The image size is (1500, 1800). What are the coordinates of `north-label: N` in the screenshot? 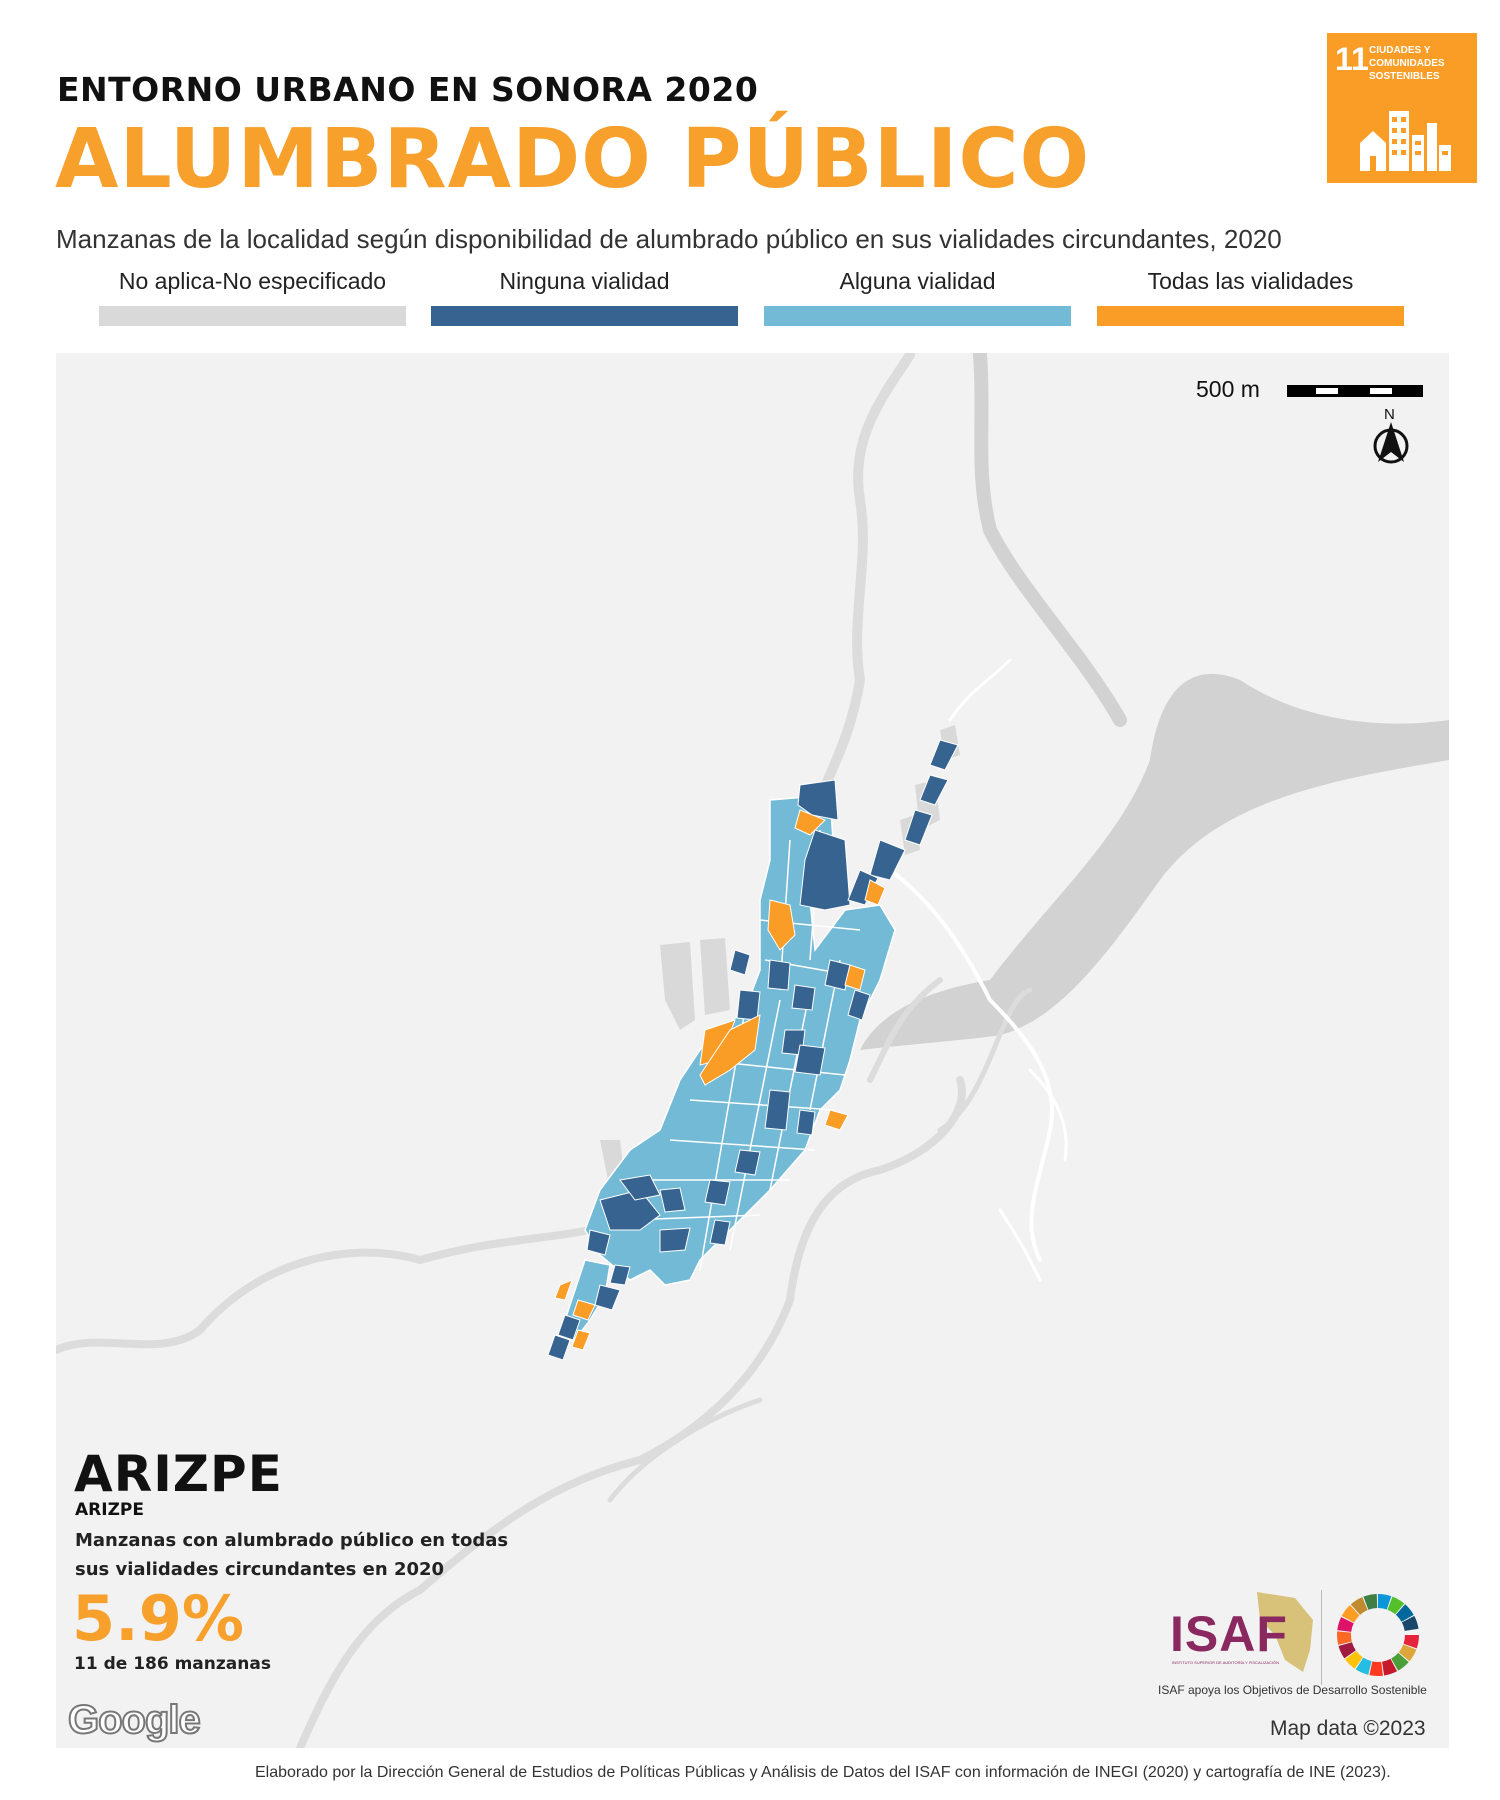 It's located at (1389, 414).